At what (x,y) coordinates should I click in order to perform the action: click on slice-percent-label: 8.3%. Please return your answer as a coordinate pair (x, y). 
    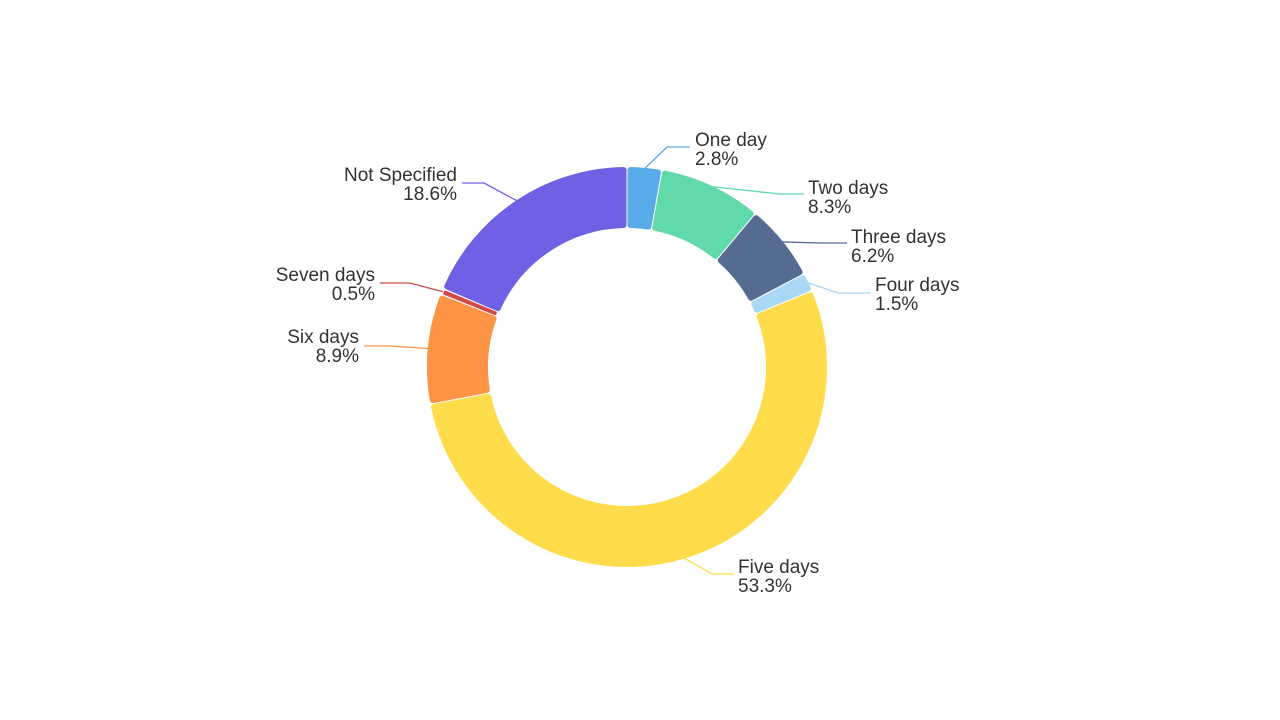
    Looking at the image, I should click on (829, 207).